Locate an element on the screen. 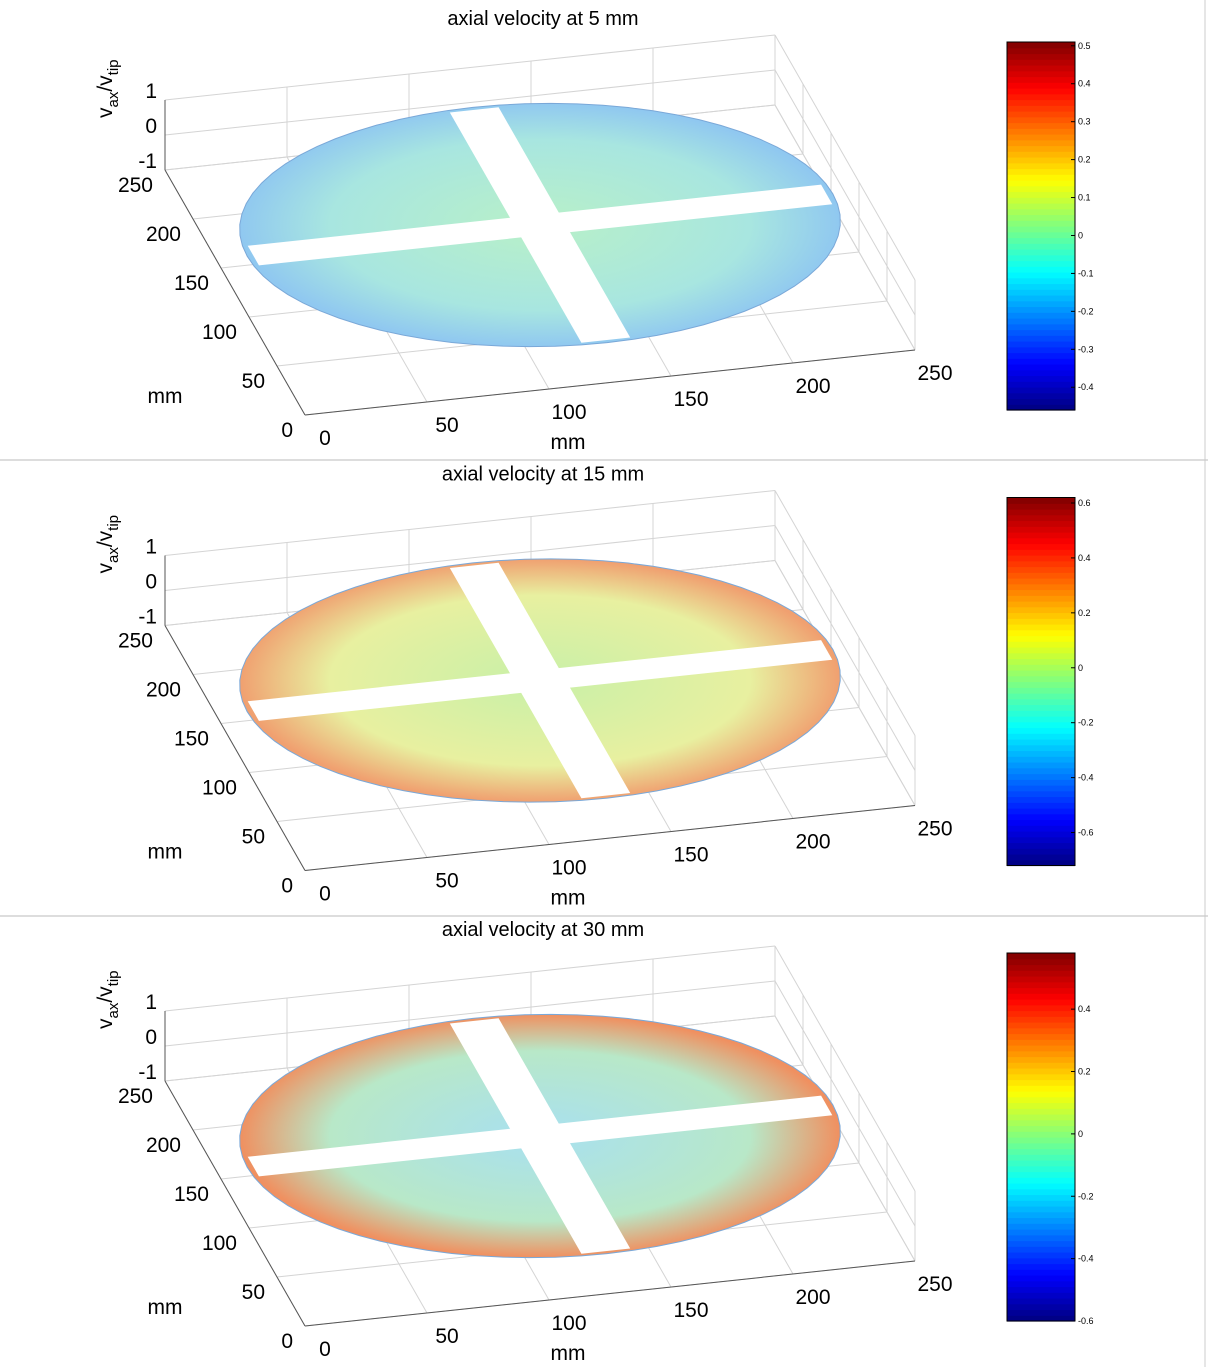 This screenshot has height=1367, width=1208. colorbar-tick-label: -0.2 is located at coordinates (1086, 723).